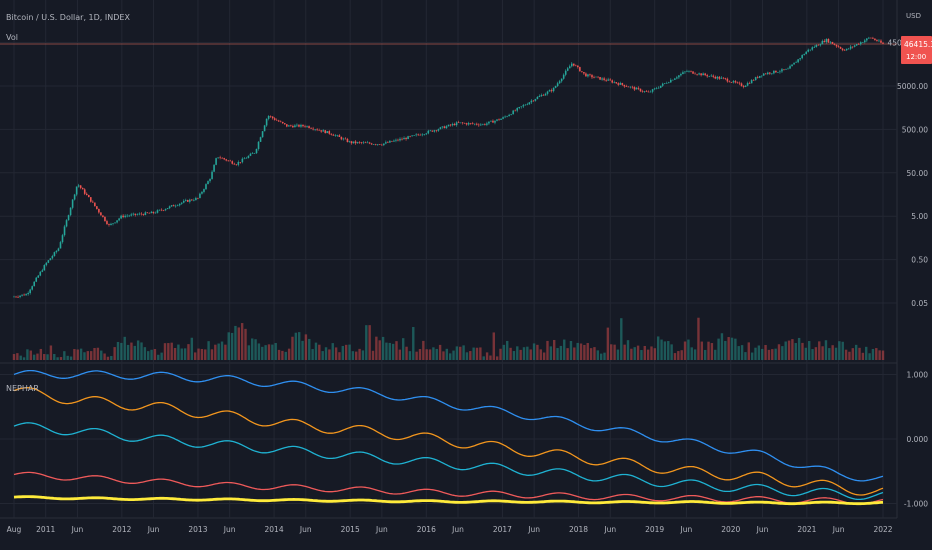 The width and height of the screenshot is (932, 550). I want to click on symbol-title: Bitcoin / U.S. Dollar, 1D, INDEX, so click(68, 17).